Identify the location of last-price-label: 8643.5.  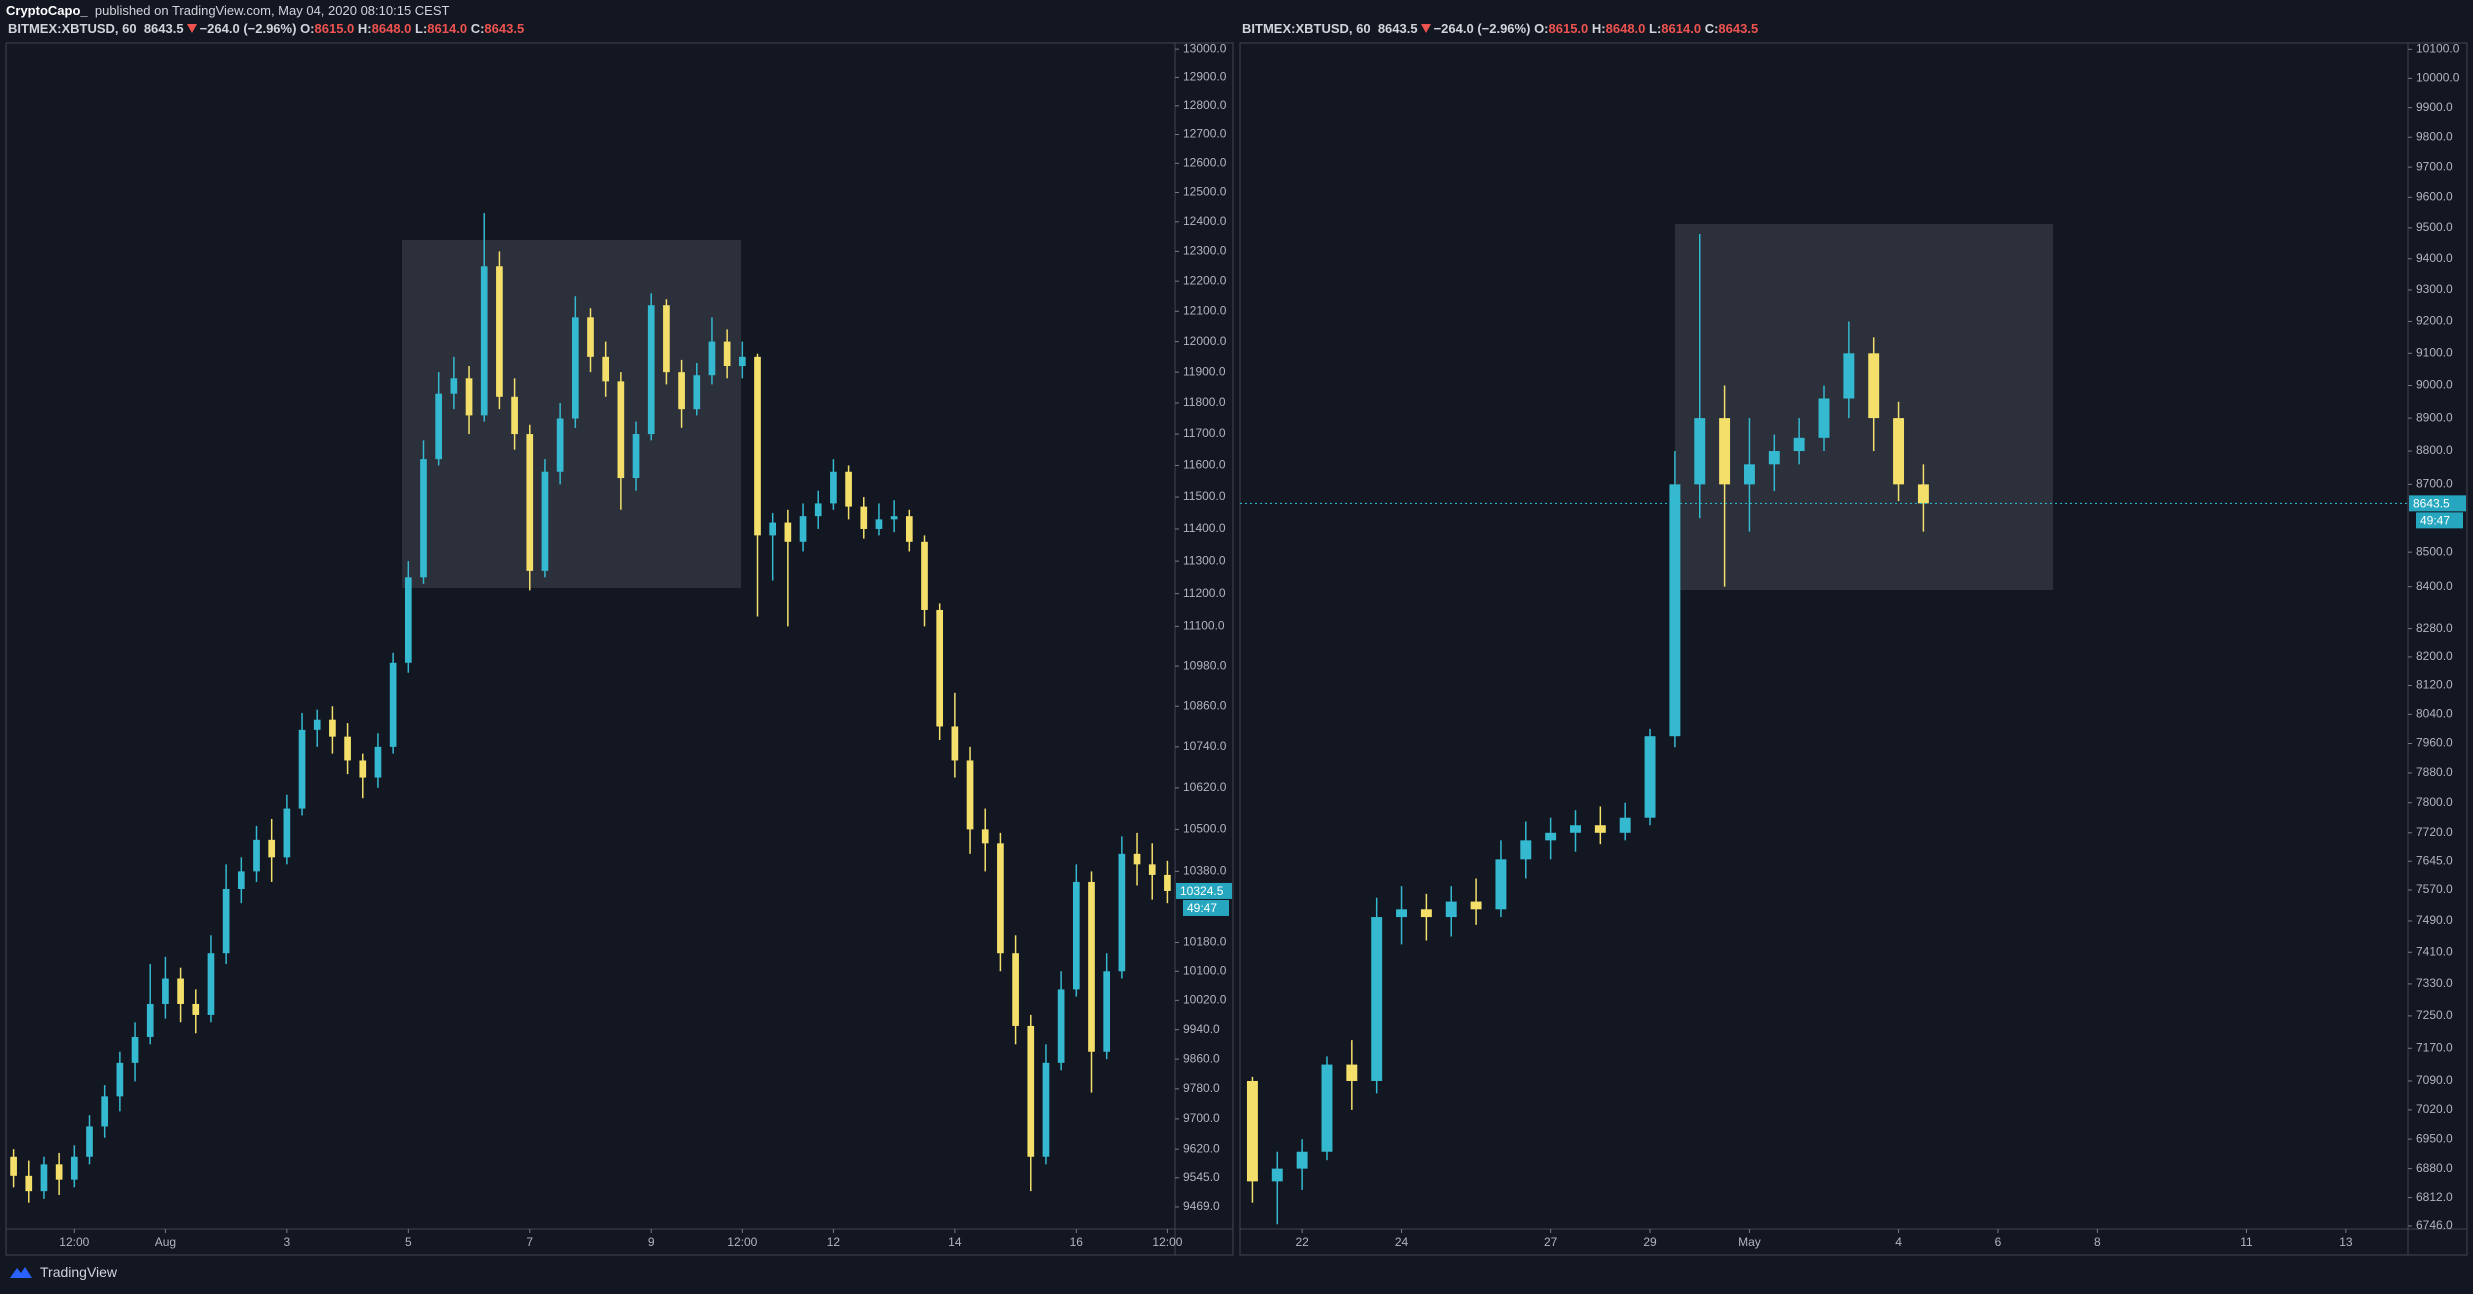
(2431, 504).